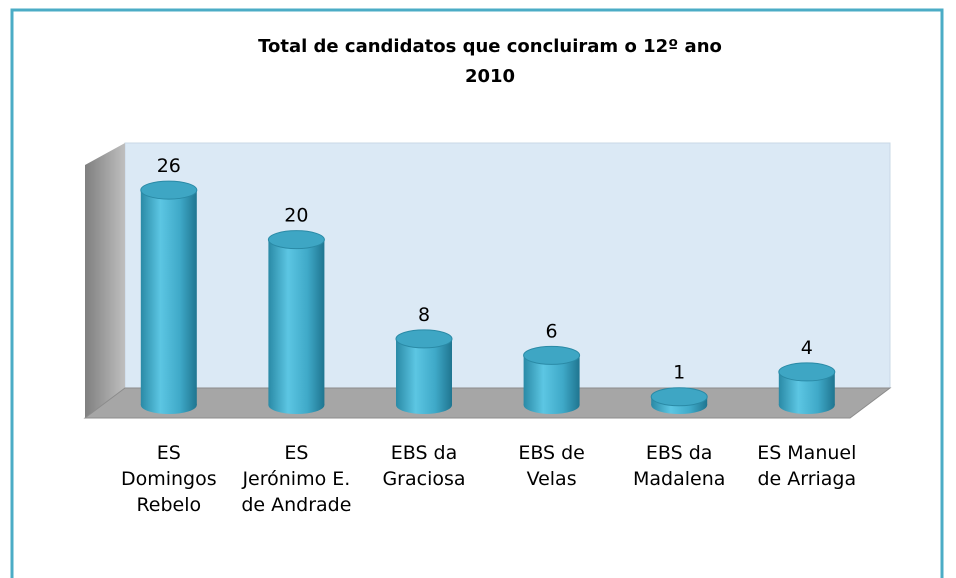  What do you see at coordinates (169, 166) in the screenshot?
I see `value-label: 26` at bounding box center [169, 166].